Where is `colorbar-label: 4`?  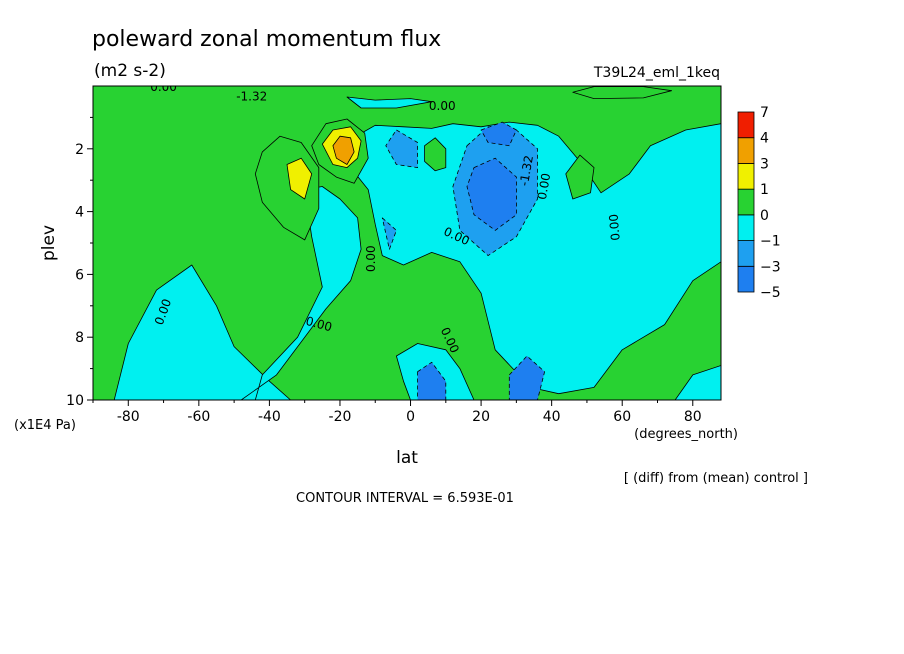
colorbar-label: 4 is located at coordinates (764, 139).